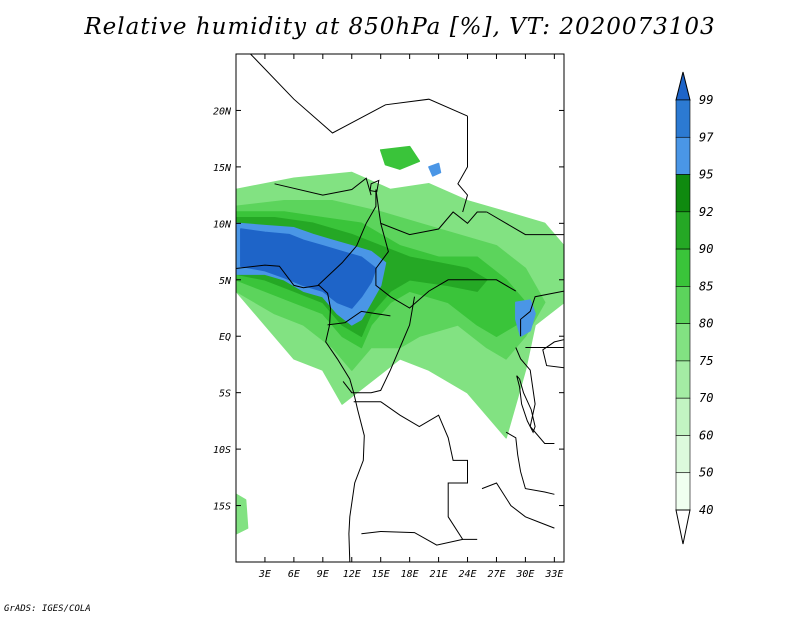 The height and width of the screenshot is (618, 800). Describe the element at coordinates (300, 413) in the screenshot. I see `coastline` at that location.